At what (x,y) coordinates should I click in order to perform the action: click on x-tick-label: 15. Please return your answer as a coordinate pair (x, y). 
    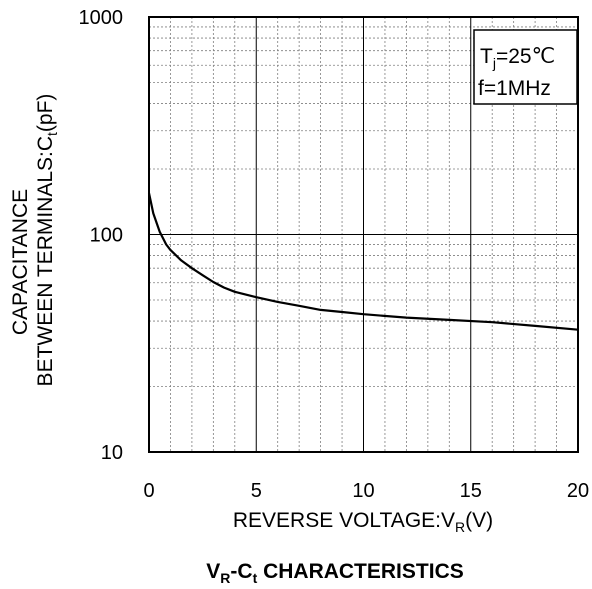
    Looking at the image, I should click on (471, 491).